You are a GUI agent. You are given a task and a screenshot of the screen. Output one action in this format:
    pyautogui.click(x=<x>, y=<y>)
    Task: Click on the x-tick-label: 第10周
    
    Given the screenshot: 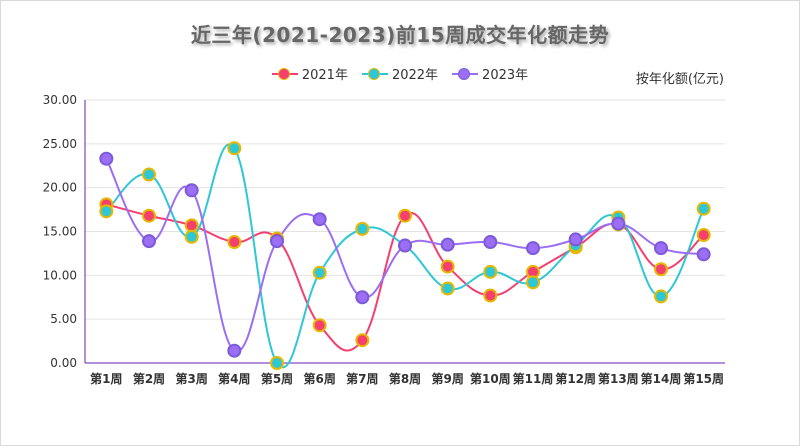 What is the action you would take?
    pyautogui.click(x=490, y=378)
    